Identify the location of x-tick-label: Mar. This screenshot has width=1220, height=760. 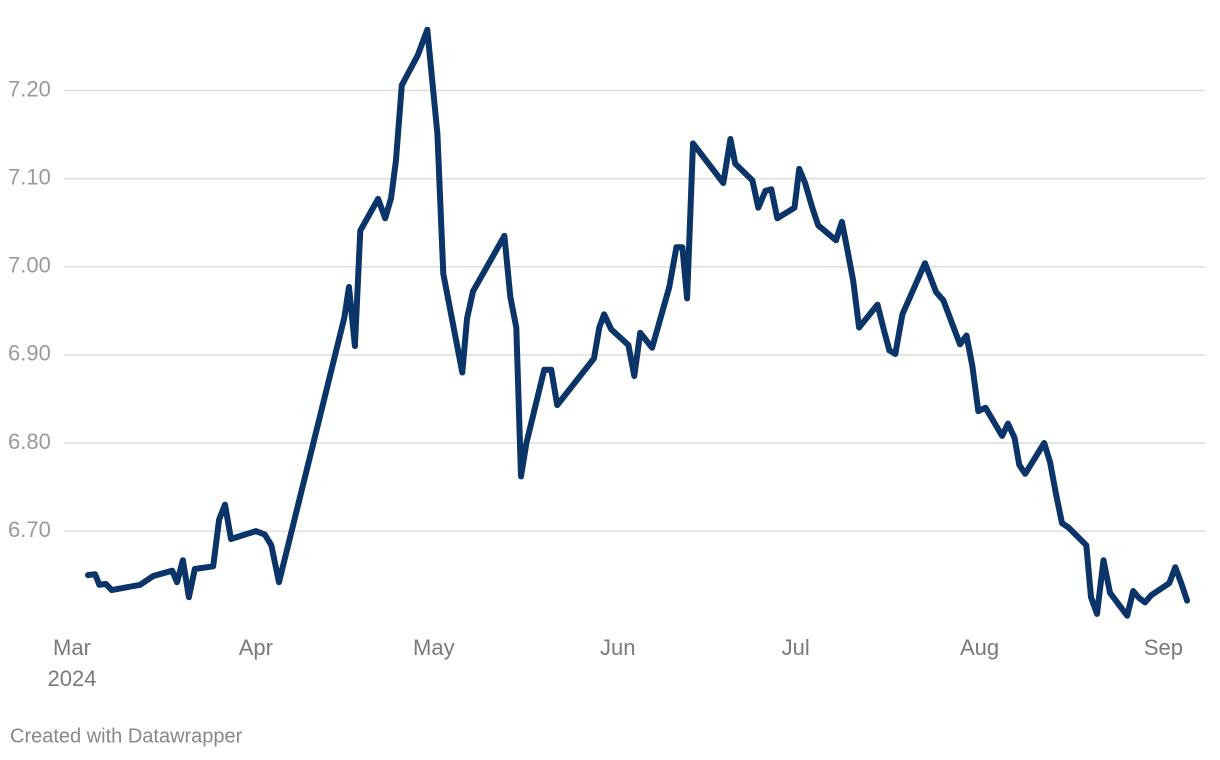
(72, 647).